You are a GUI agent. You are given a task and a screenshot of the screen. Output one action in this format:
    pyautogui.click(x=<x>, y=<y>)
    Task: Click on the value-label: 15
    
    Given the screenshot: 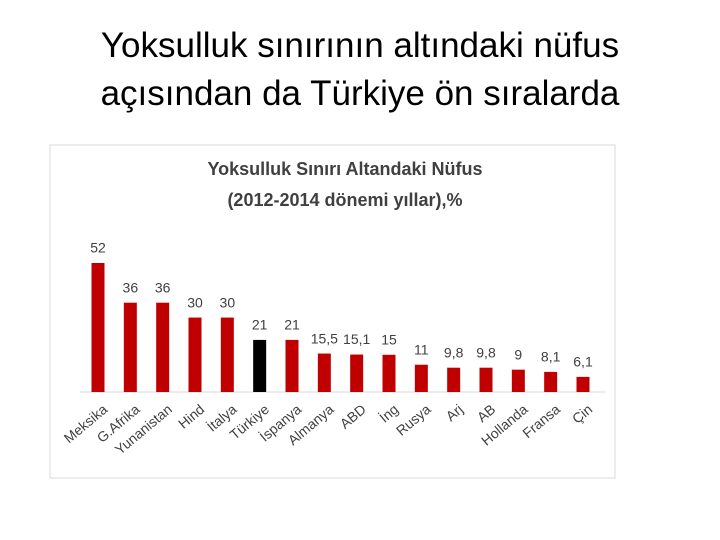 What is the action you would take?
    pyautogui.click(x=389, y=339)
    